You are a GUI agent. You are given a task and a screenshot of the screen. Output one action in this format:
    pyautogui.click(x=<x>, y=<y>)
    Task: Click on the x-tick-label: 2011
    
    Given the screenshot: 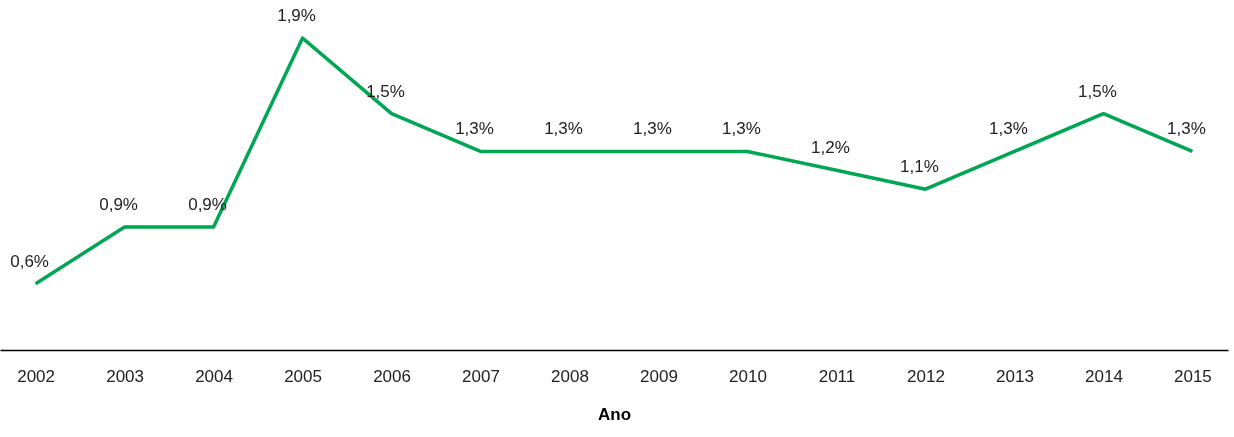 What is the action you would take?
    pyautogui.click(x=837, y=376)
    